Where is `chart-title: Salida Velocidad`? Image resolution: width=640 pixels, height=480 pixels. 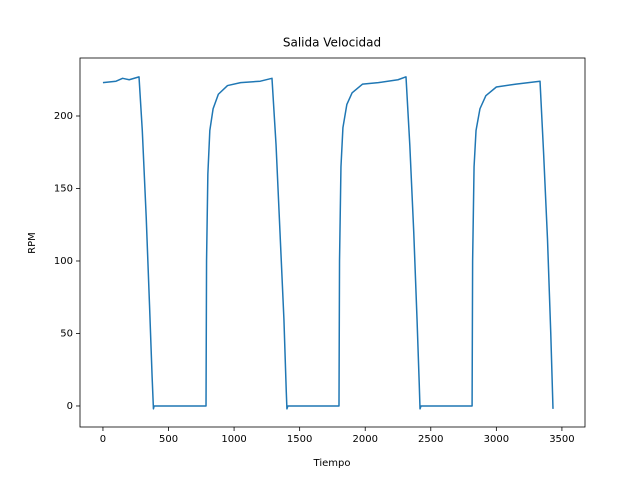
chart-title: Salida Velocidad is located at coordinates (332, 43).